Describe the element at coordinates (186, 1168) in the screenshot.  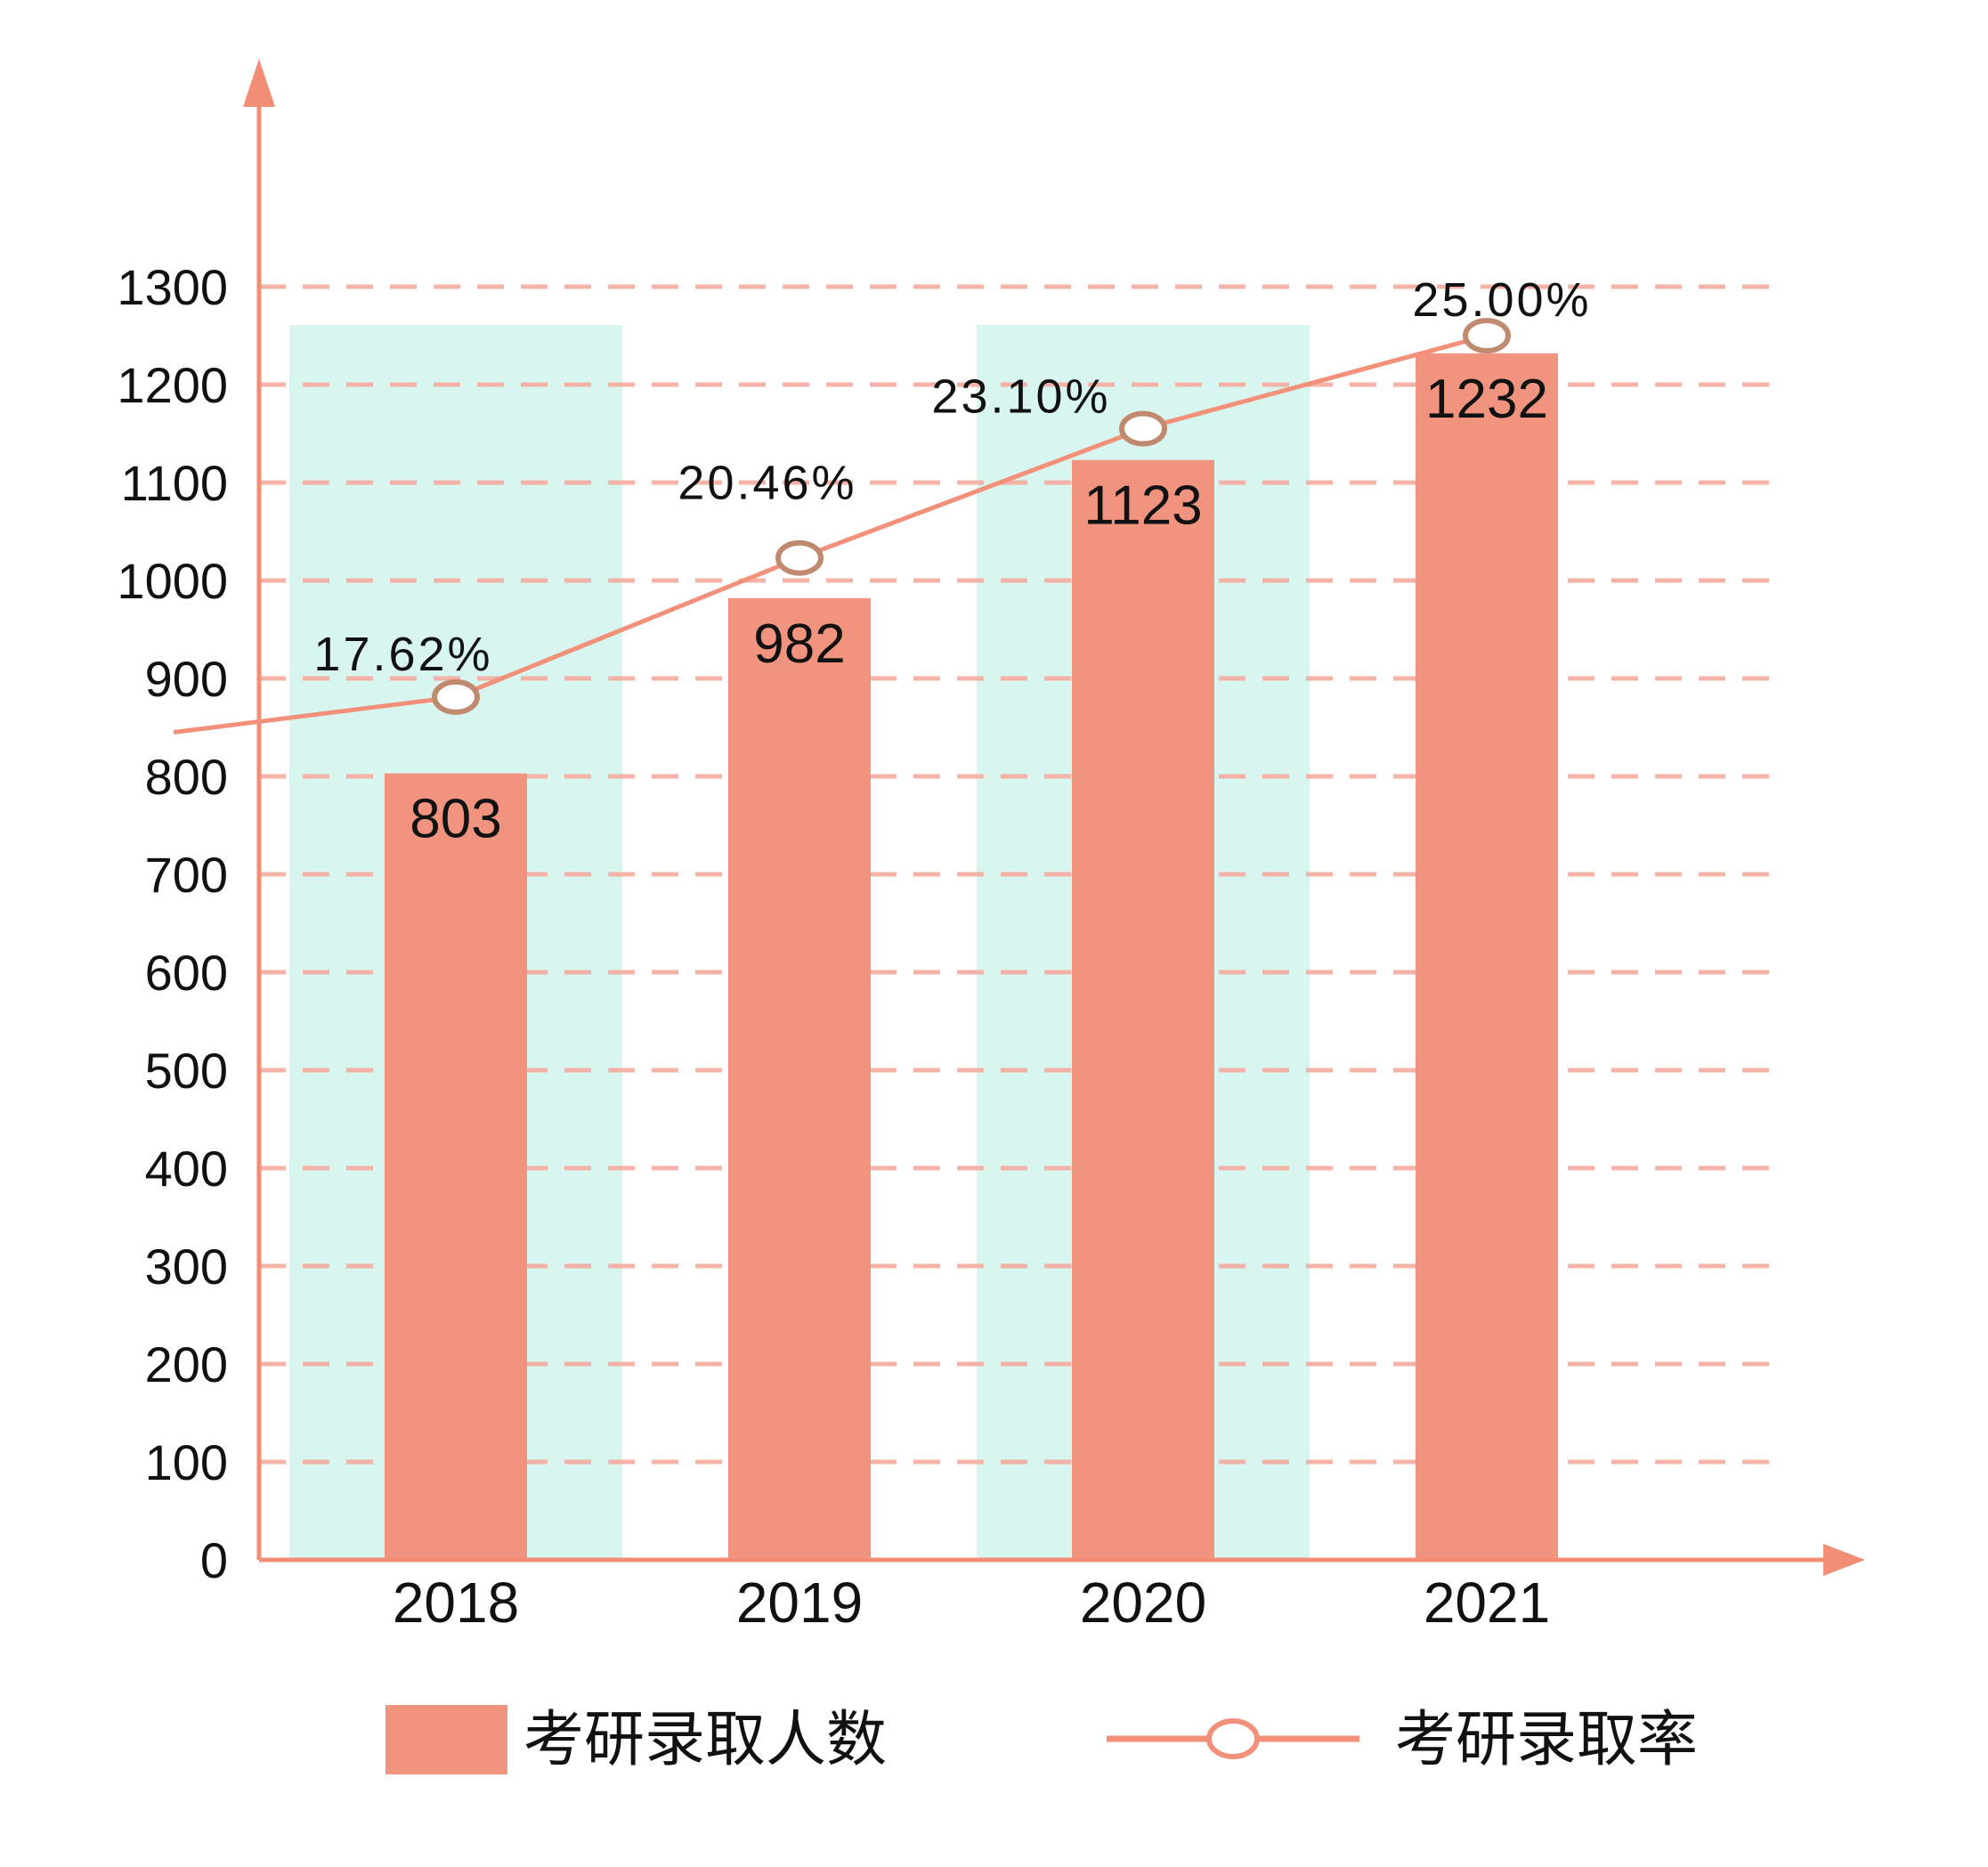
I see `y-tick-label-400: 400` at that location.